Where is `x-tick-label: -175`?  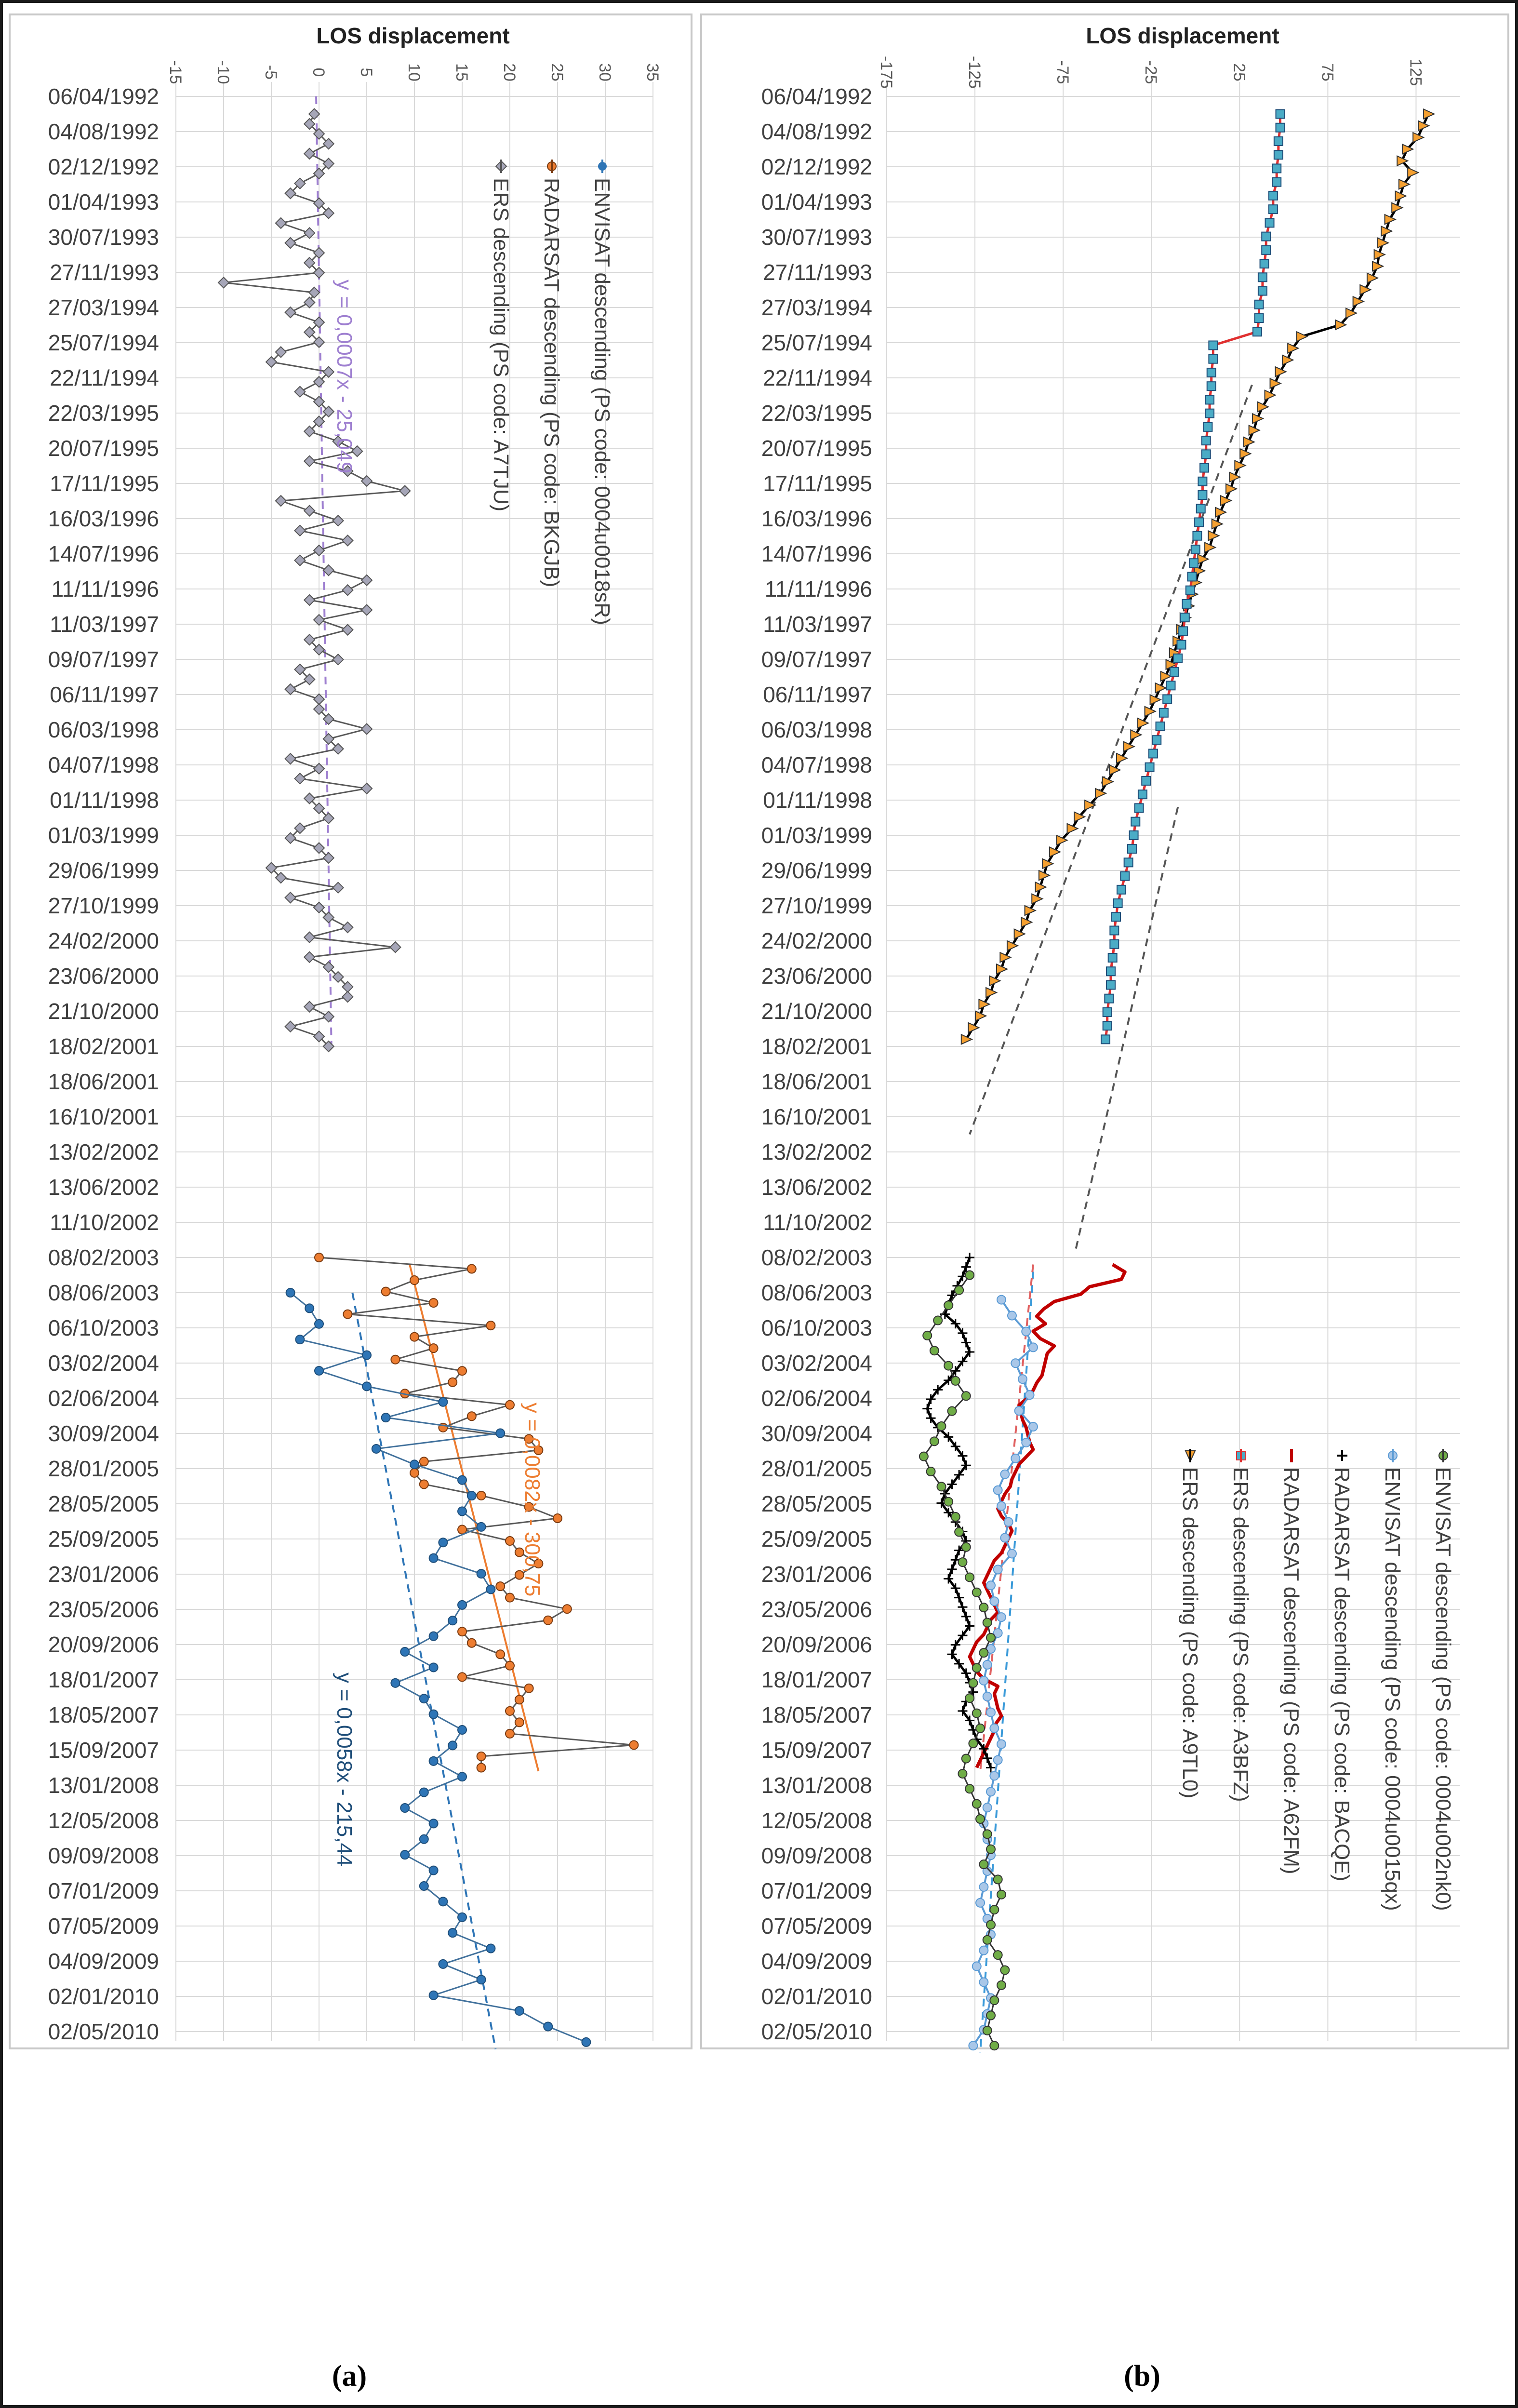 x-tick-label: -175 is located at coordinates (886, 72).